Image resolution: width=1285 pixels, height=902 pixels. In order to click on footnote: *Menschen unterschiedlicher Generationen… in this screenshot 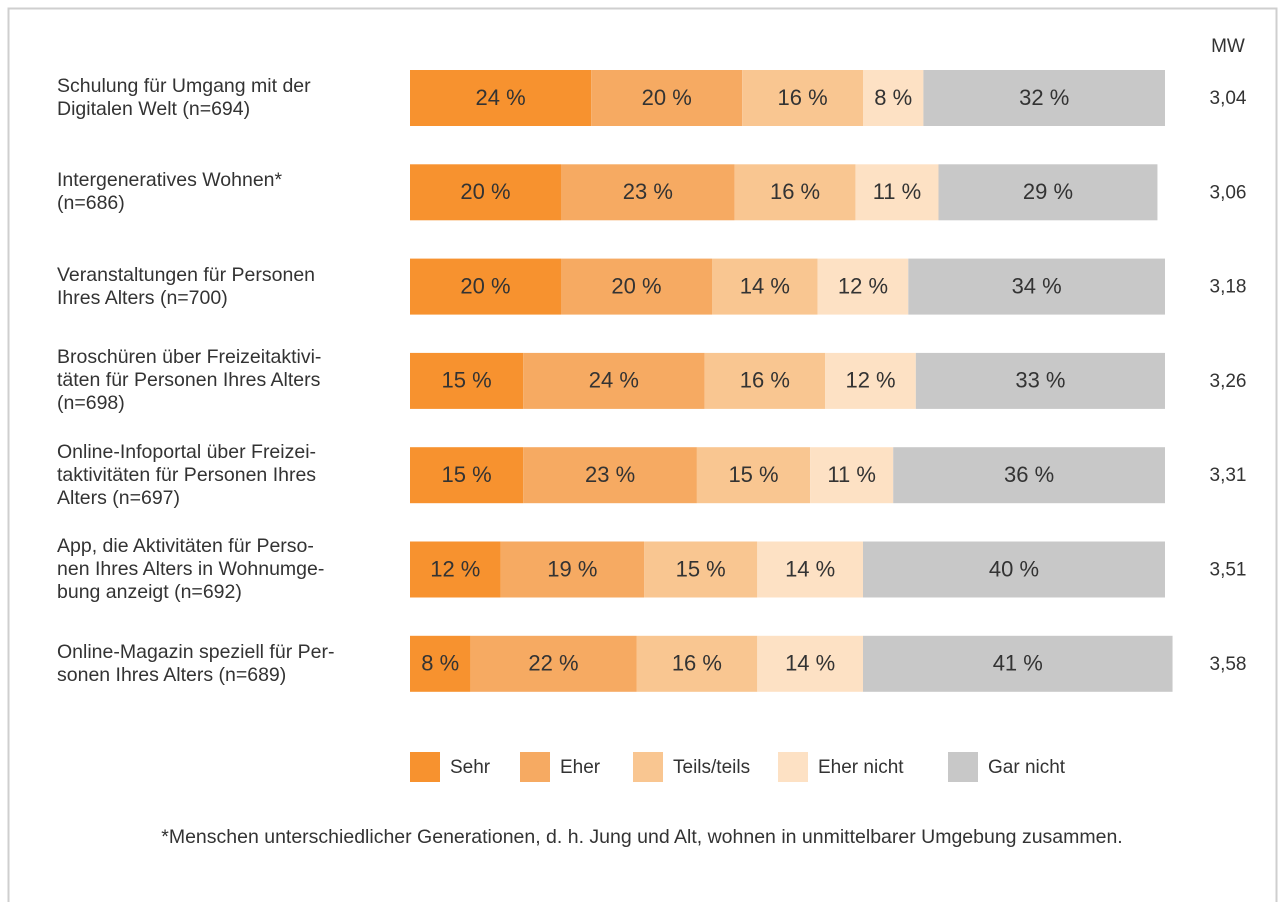, I will do `click(641, 837)`.